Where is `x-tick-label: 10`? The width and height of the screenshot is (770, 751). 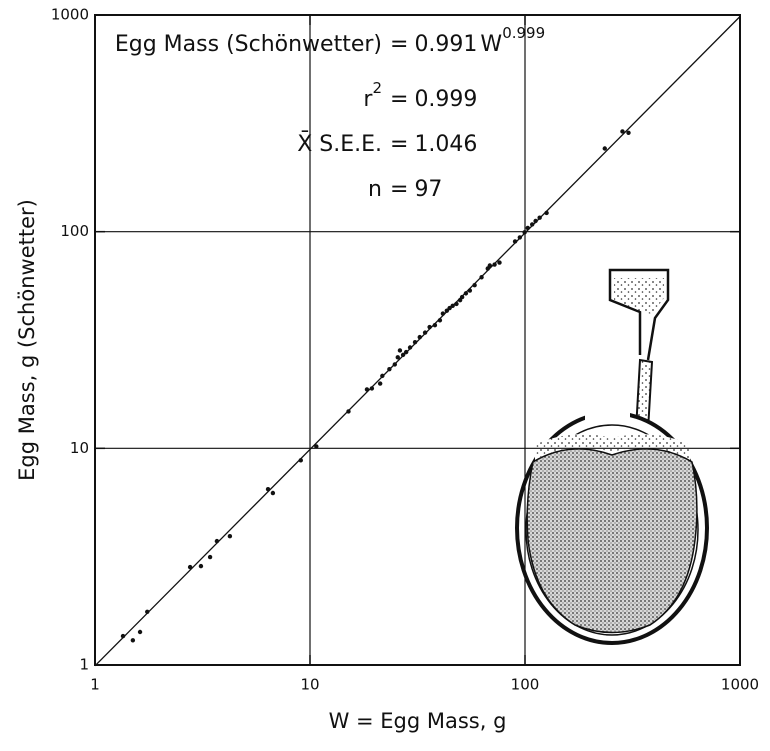
x-tick-label: 10 is located at coordinates (309, 685).